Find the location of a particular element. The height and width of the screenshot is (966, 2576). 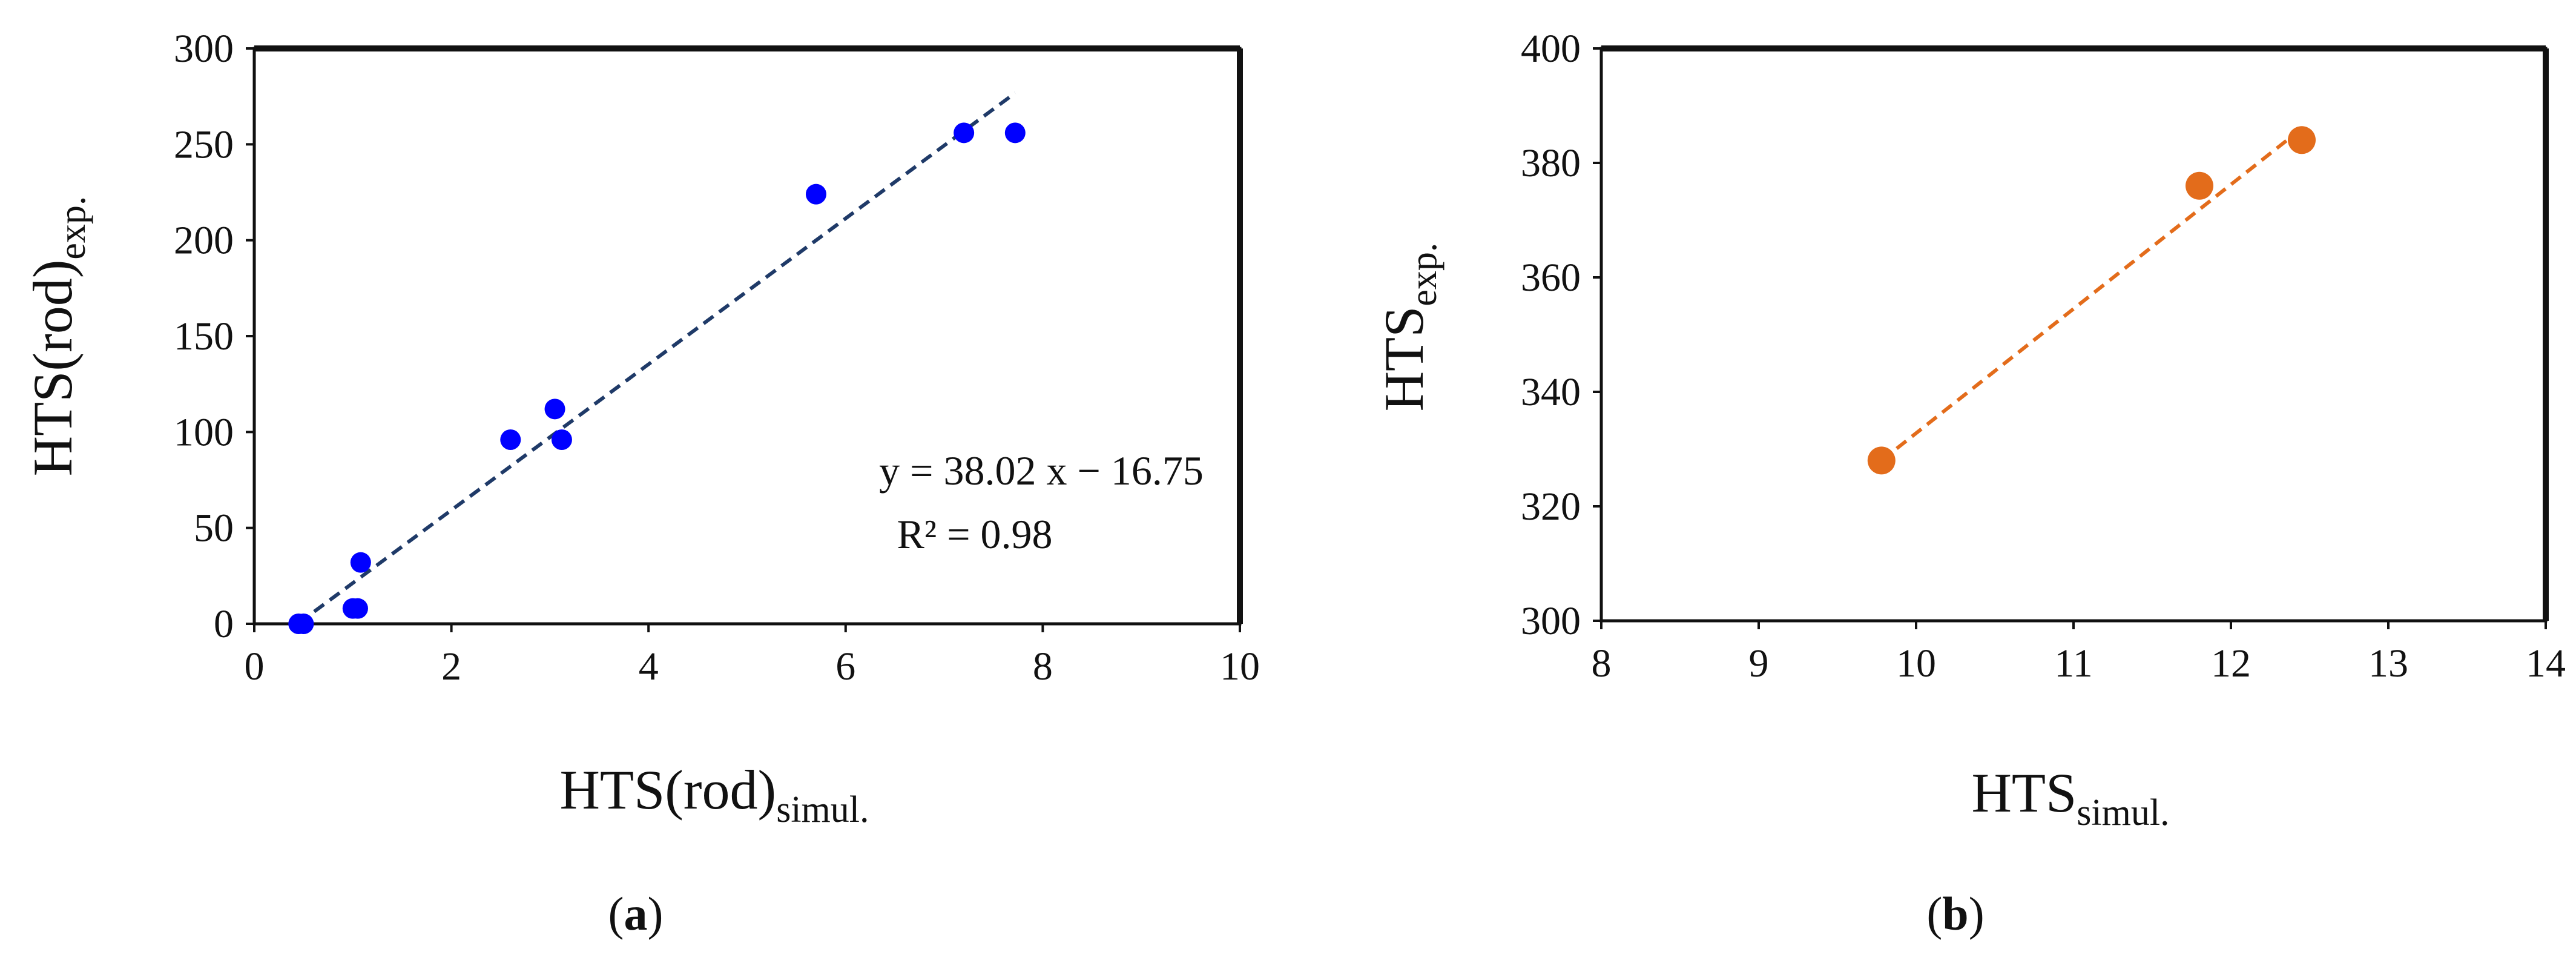

panel-label-a: (a) is located at coordinates (636, 914).